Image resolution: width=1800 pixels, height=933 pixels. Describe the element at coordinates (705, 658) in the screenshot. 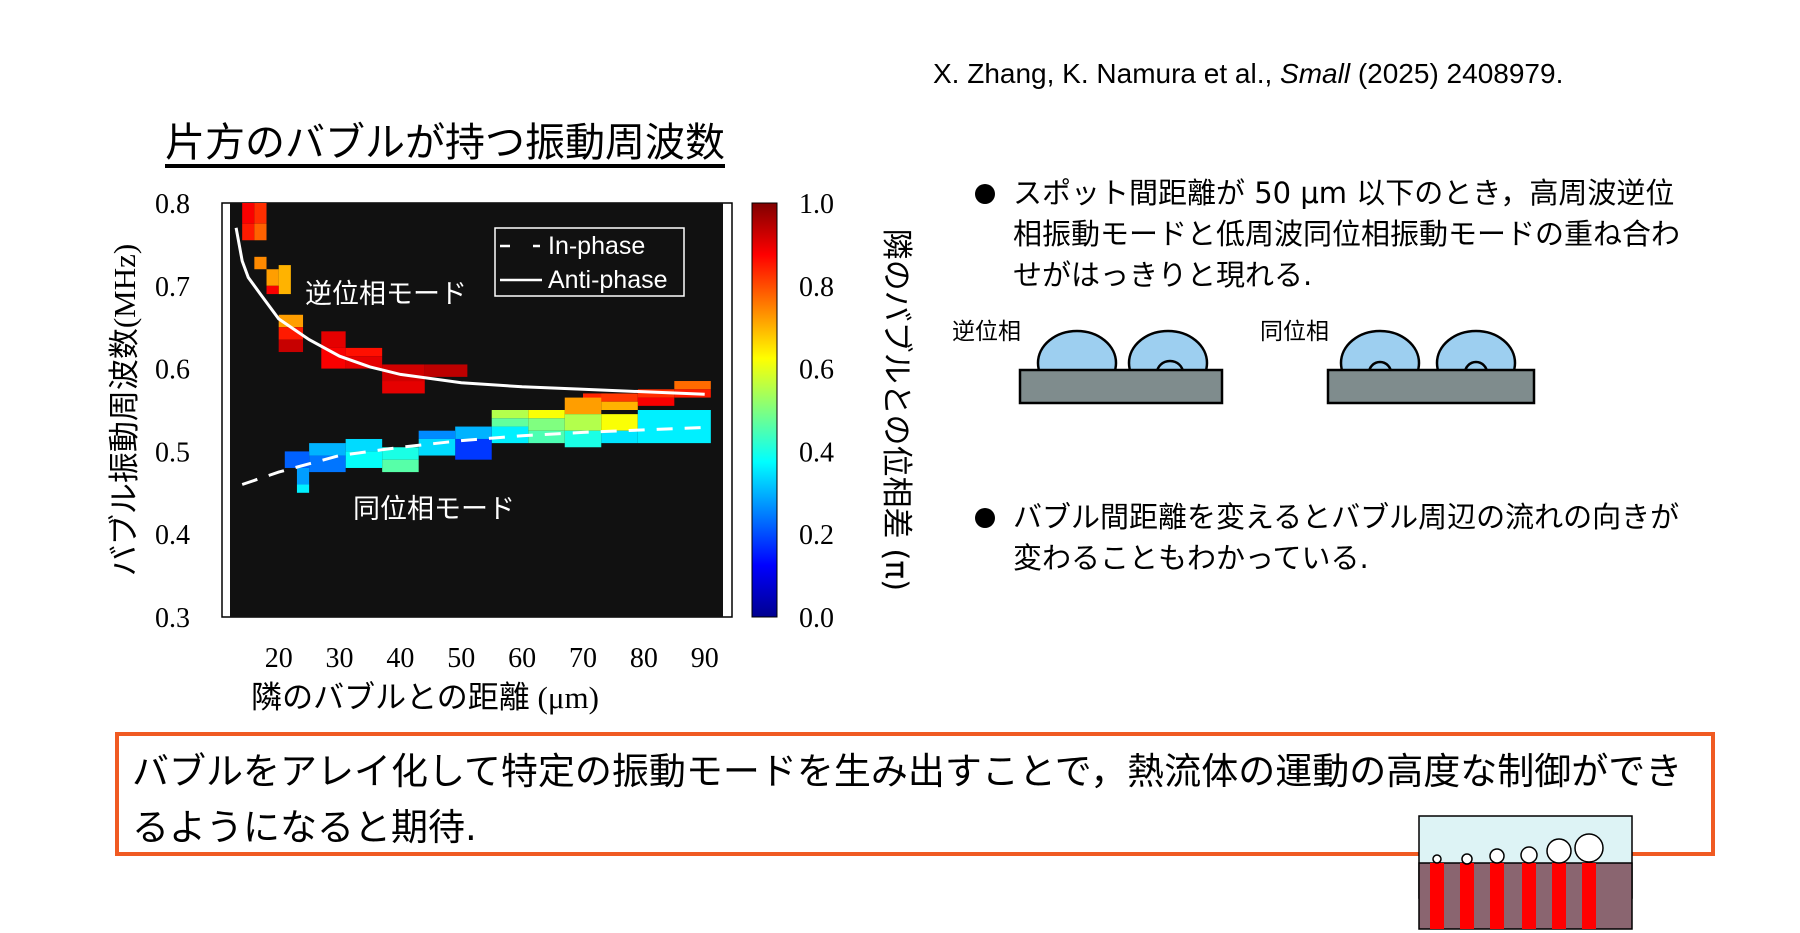

I see `x-tick-label: 90` at that location.